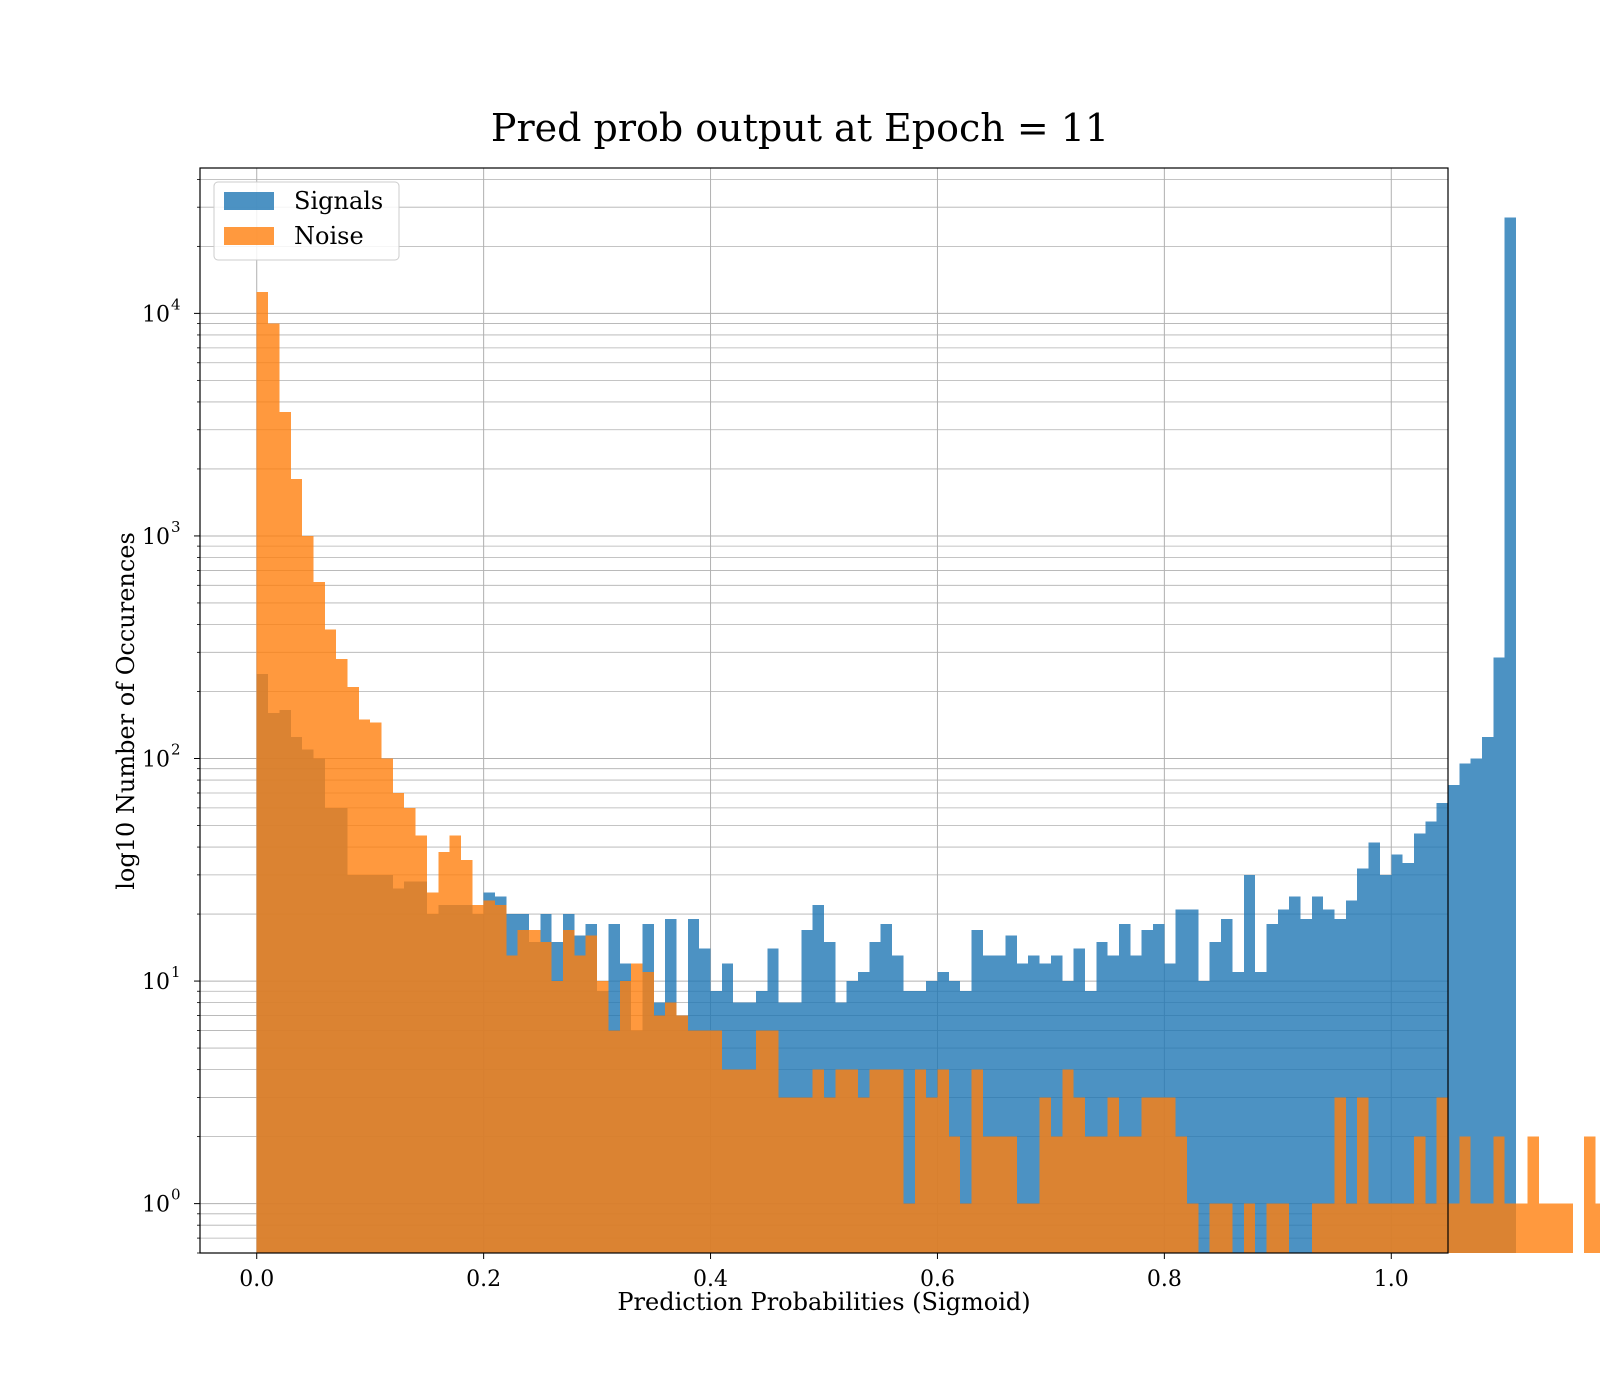 This screenshot has width=1600, height=1400. I want to click on legend-label-signals: Signals, so click(338, 201).